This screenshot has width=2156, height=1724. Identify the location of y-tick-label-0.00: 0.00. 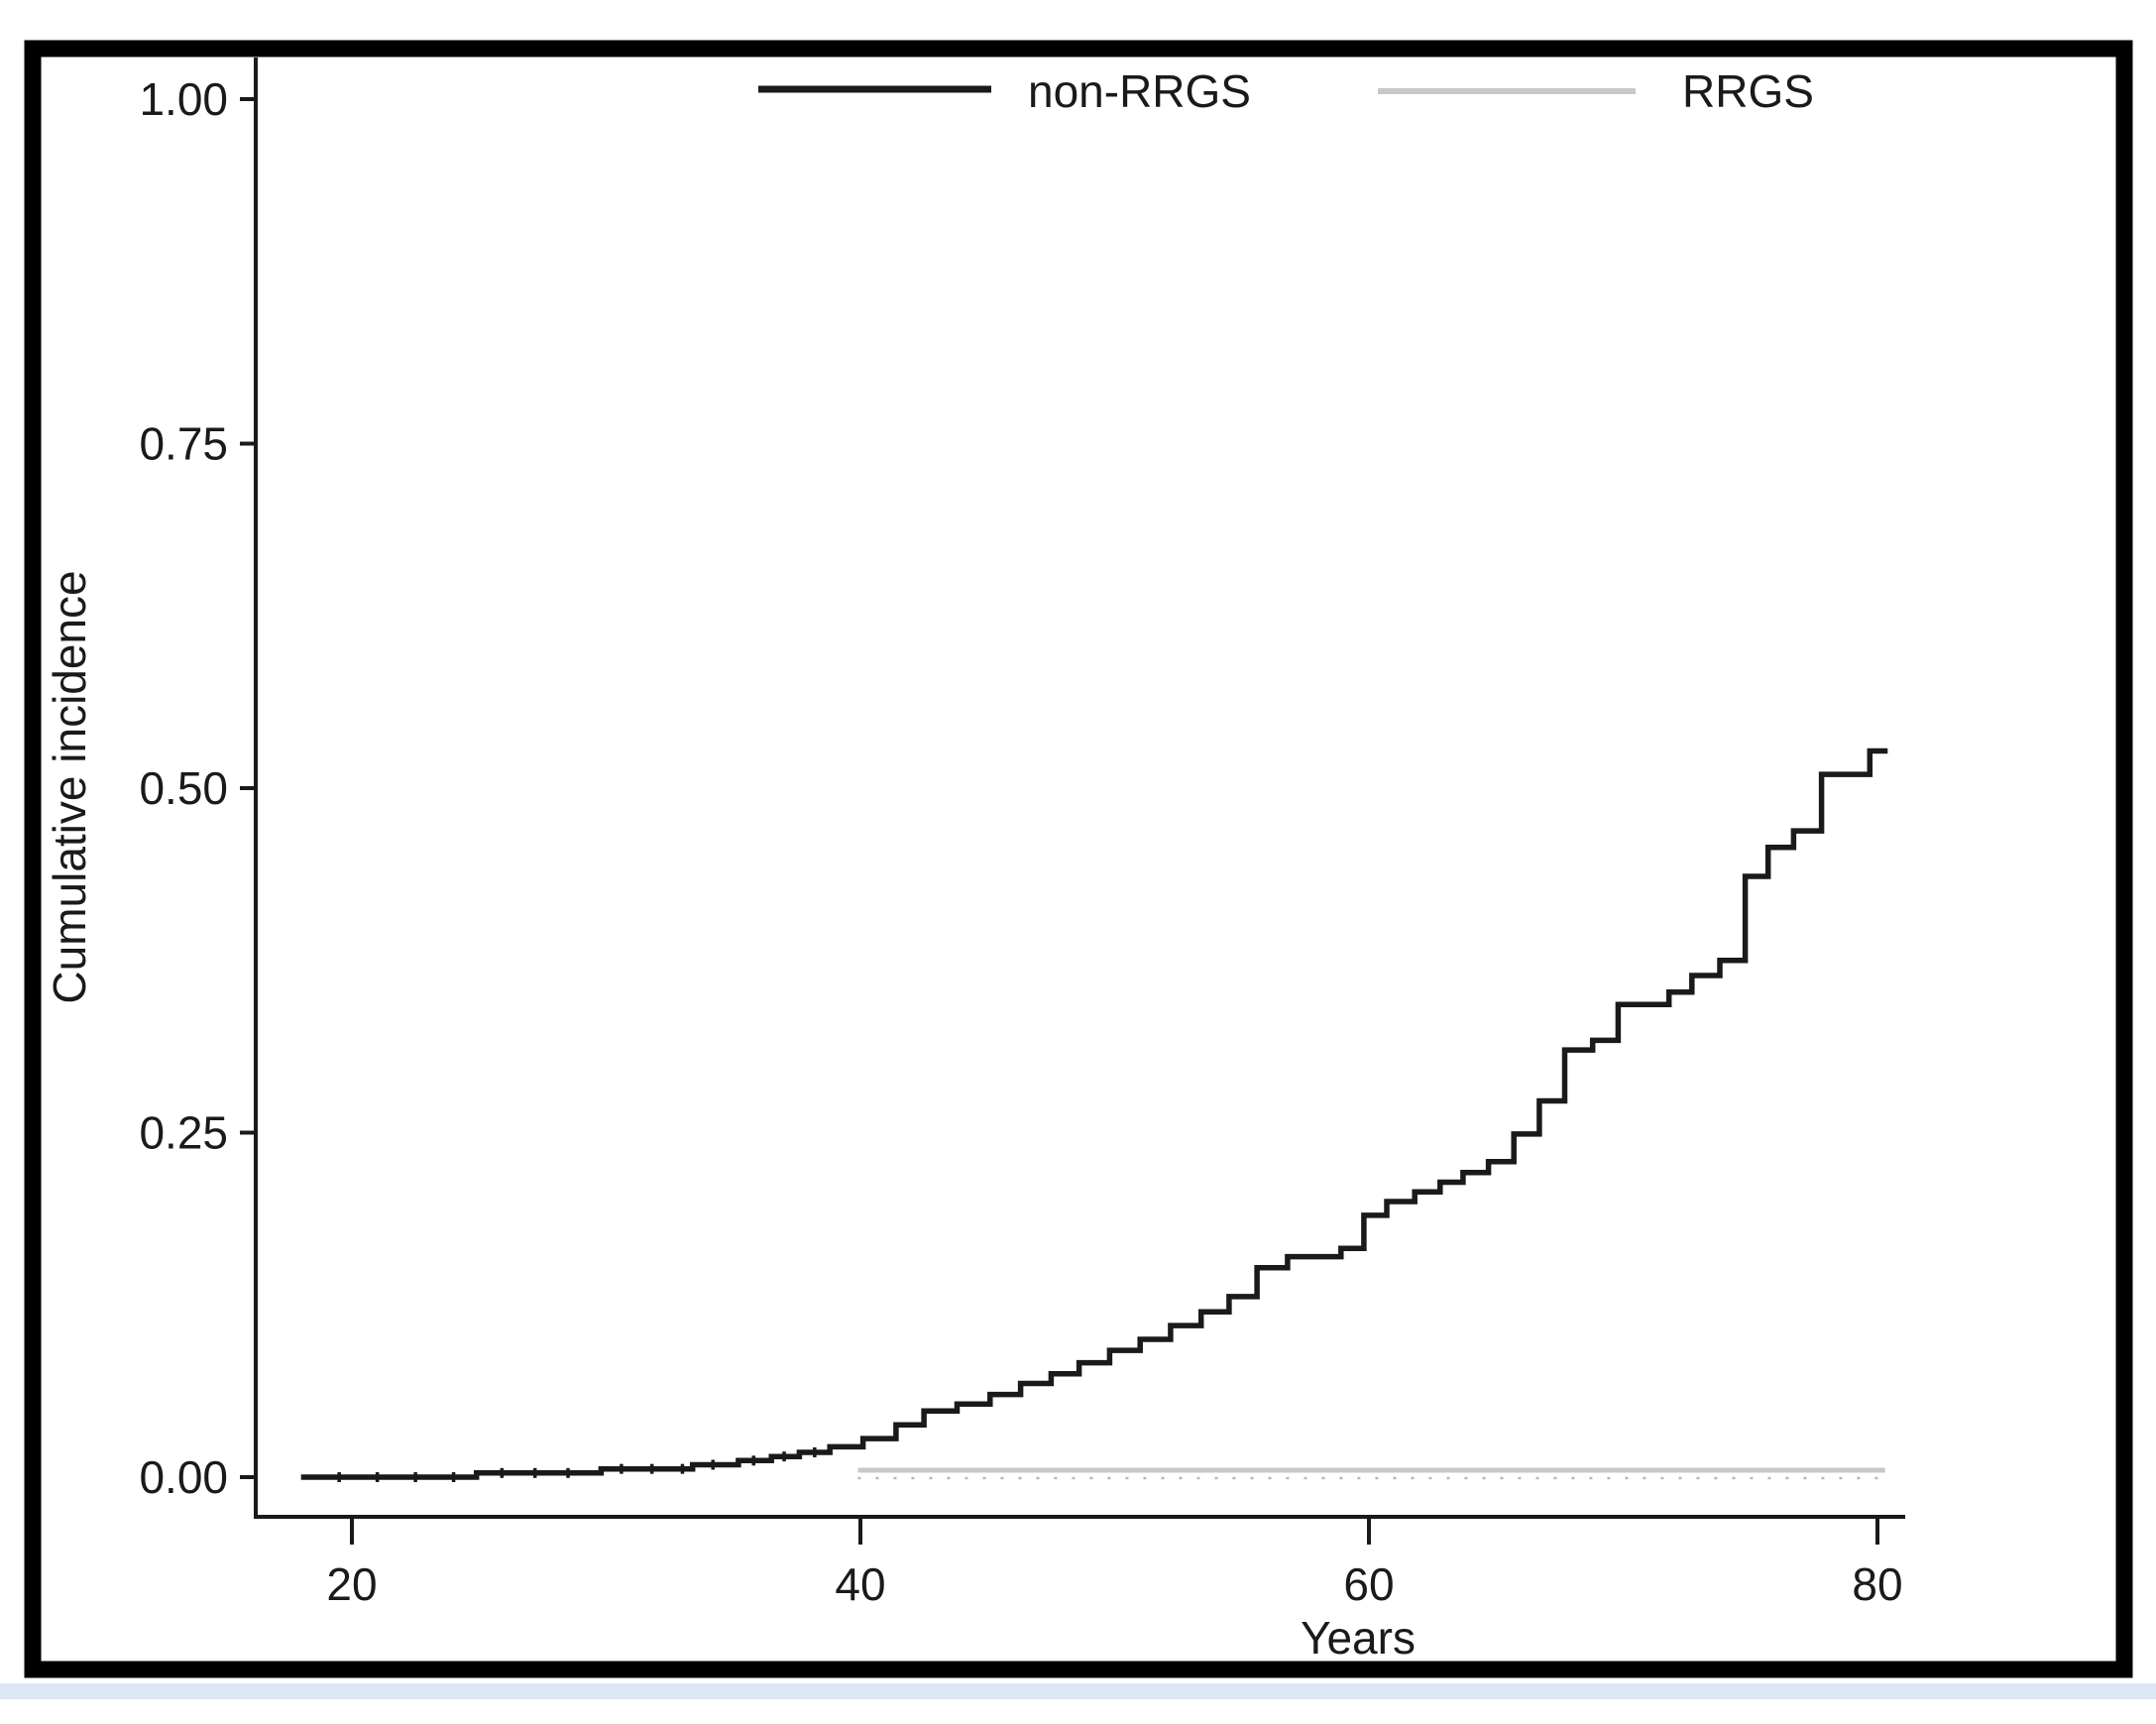
(183, 1477).